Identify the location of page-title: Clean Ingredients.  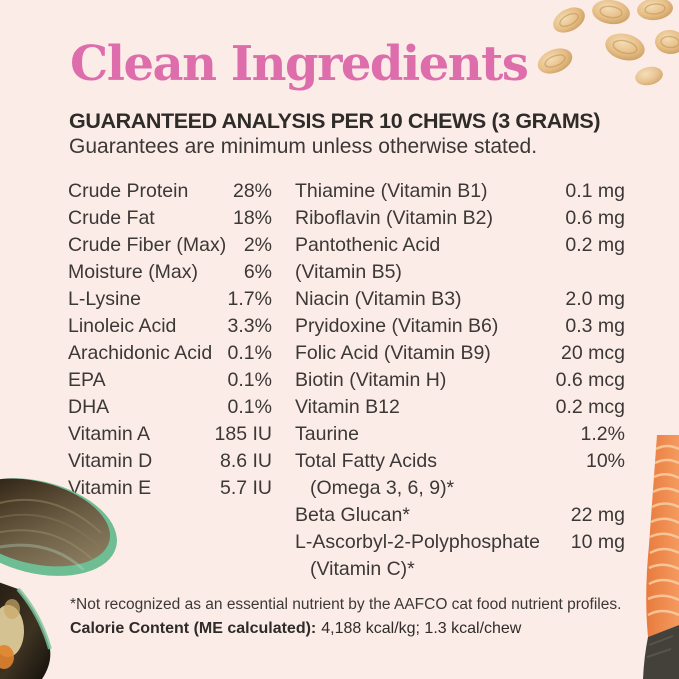
(299, 64).